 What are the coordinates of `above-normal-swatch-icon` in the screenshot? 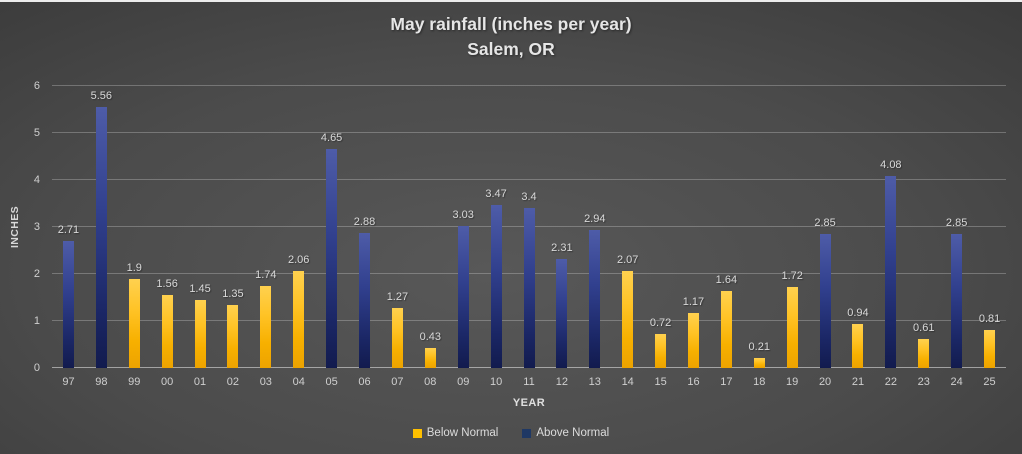 It's located at (527, 433).